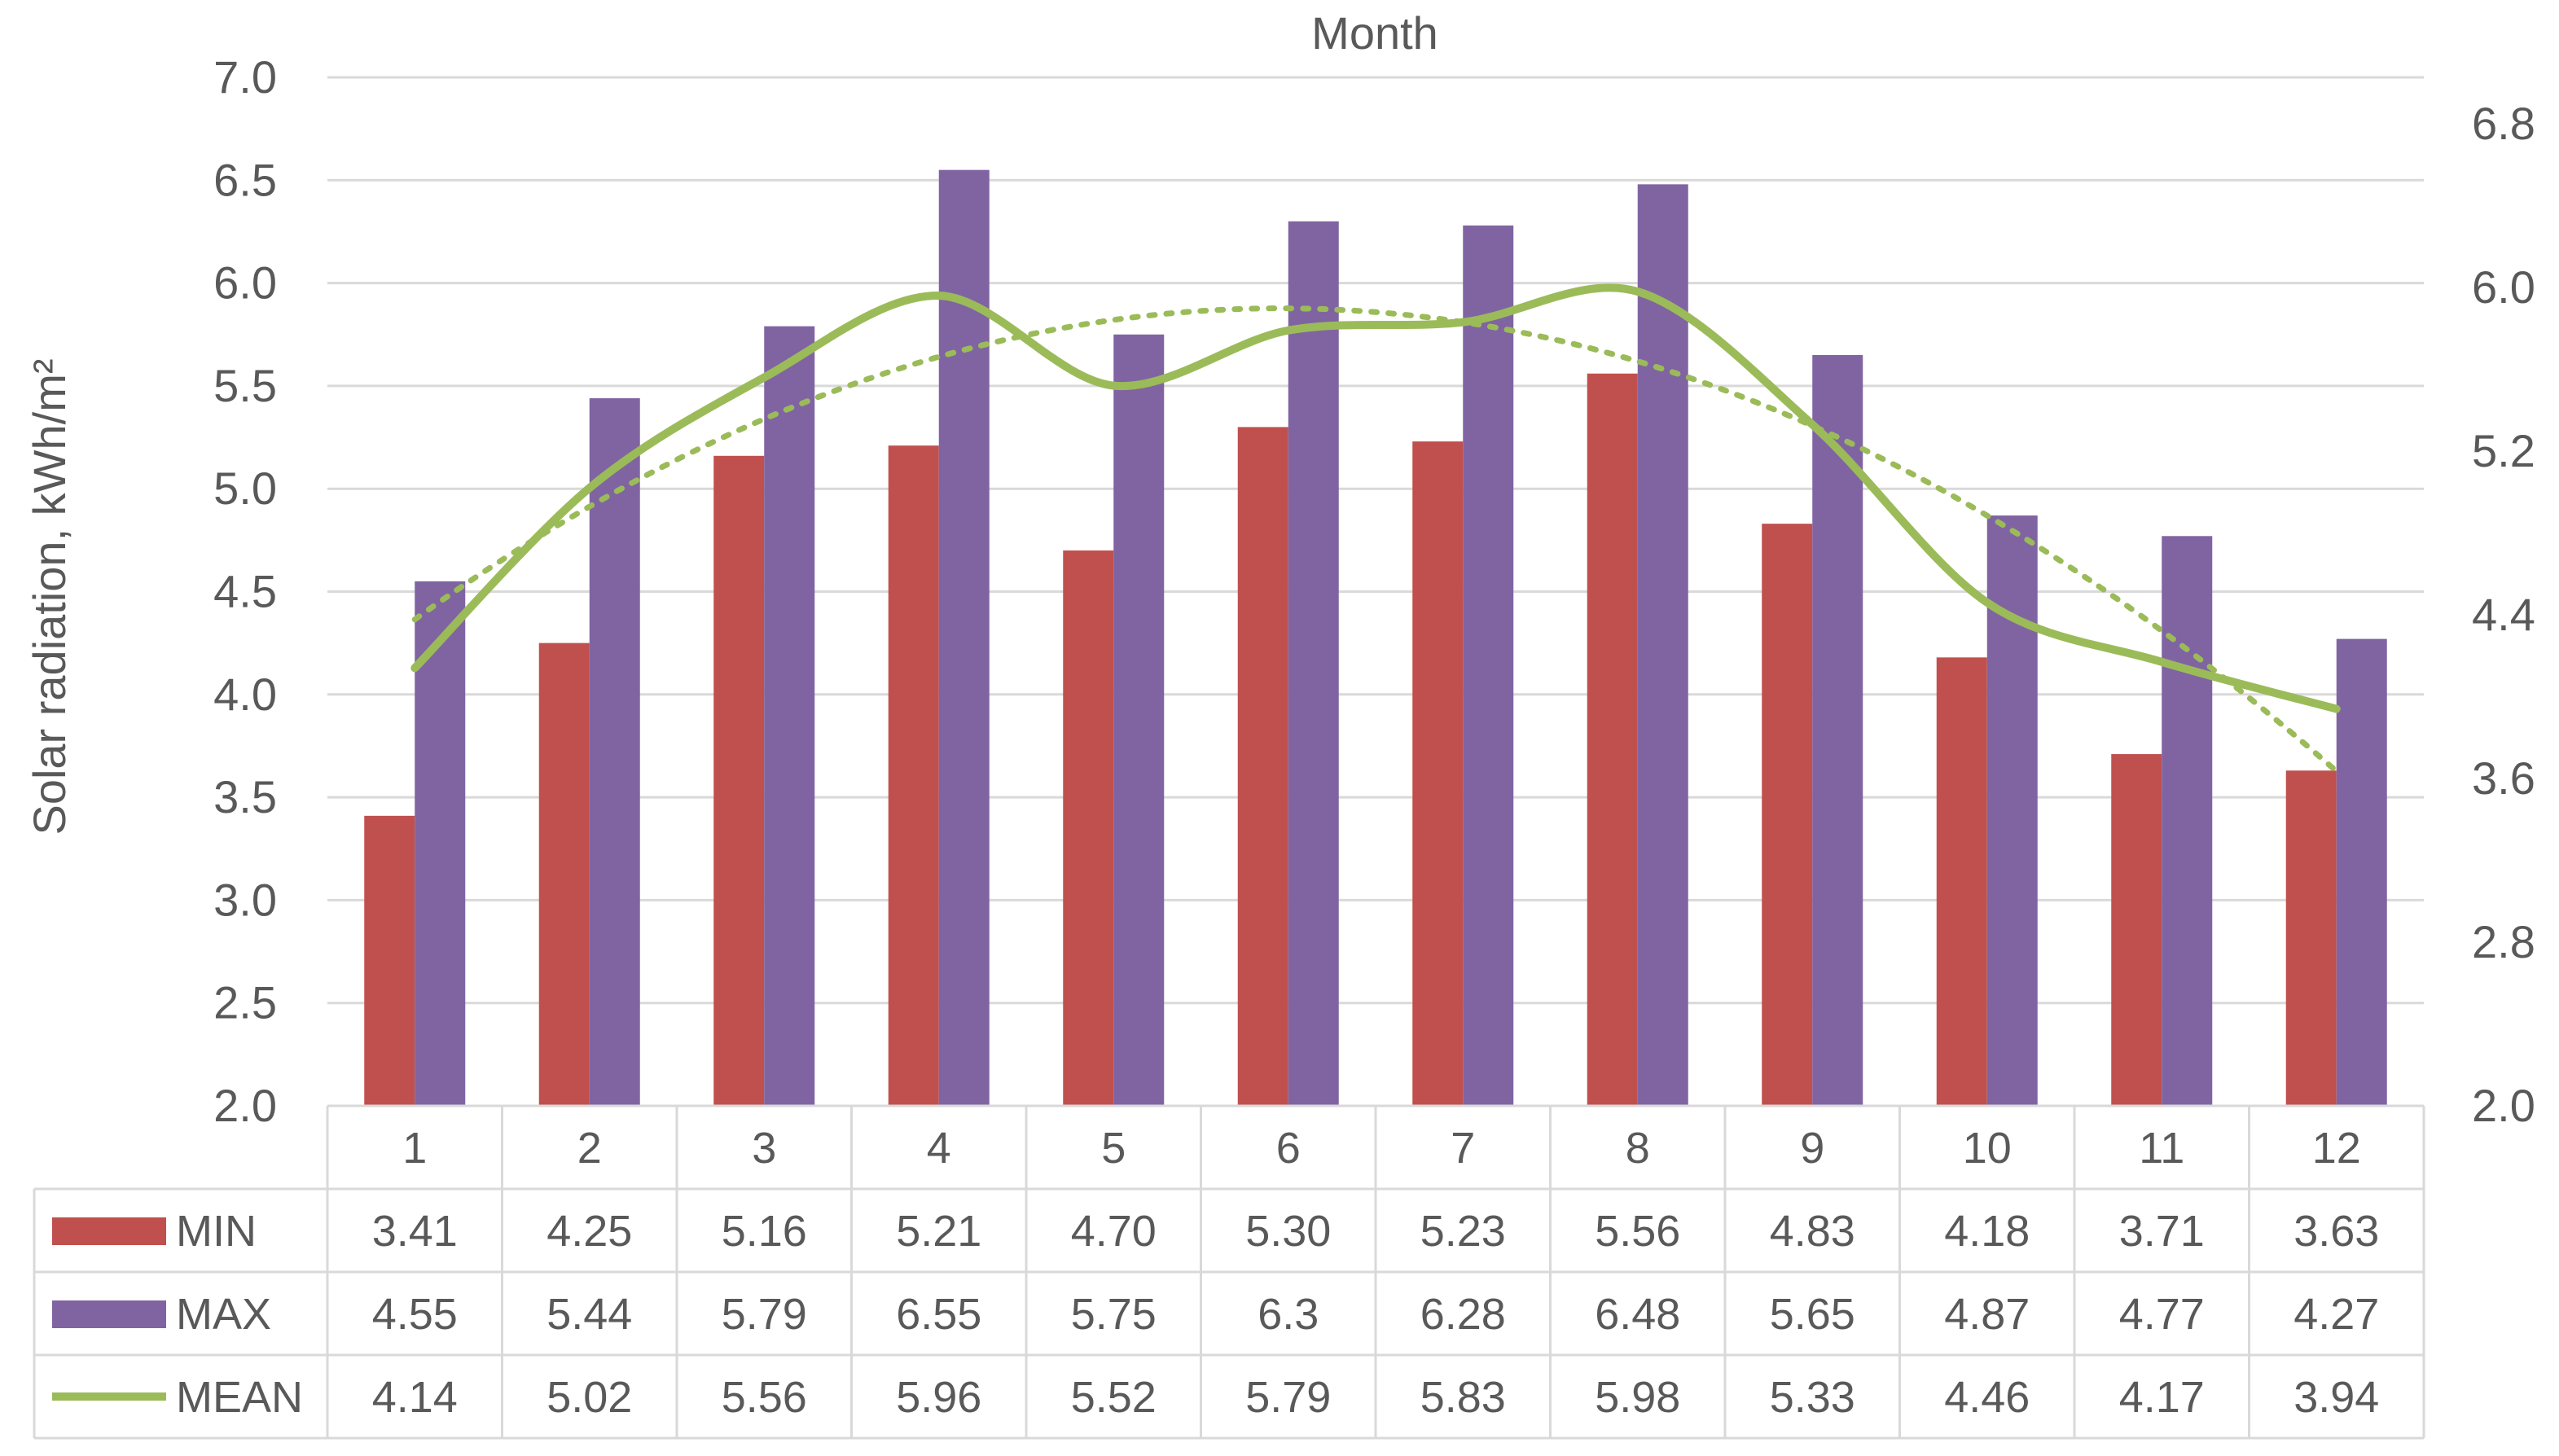 This screenshot has height=1456, width=2559. I want to click on y-tick-label: 3.0, so click(245, 899).